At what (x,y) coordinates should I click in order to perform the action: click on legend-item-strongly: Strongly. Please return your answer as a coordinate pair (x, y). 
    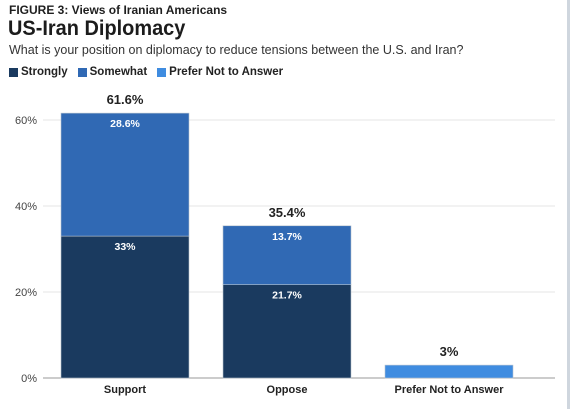
    Looking at the image, I should click on (38, 72).